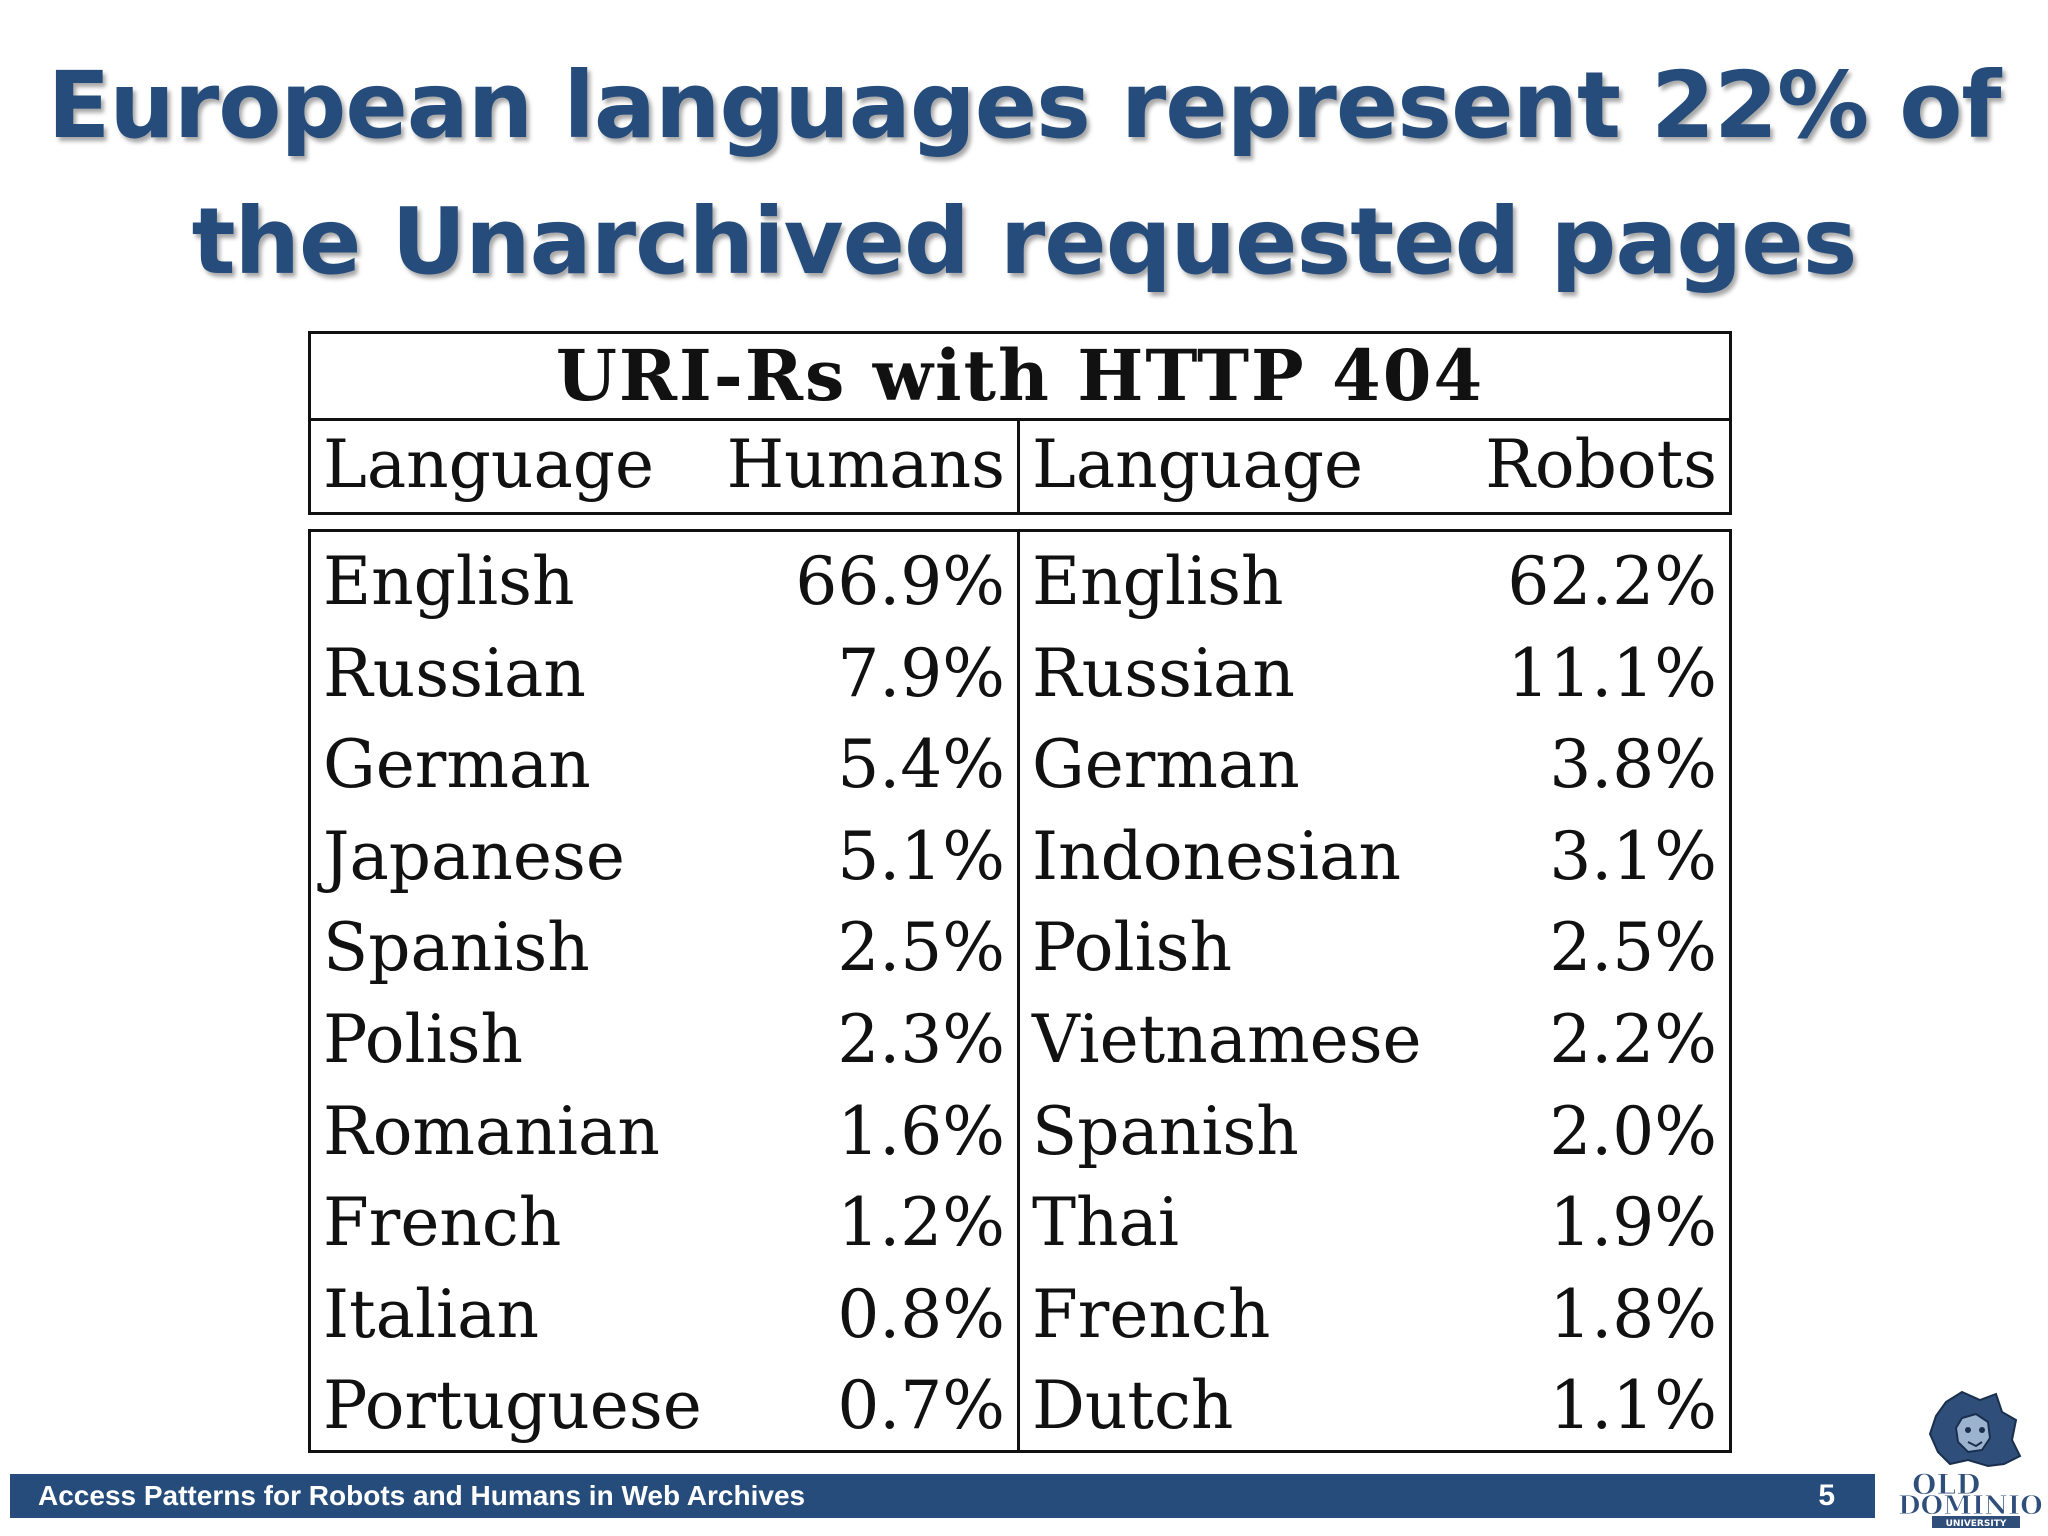 Image resolution: width=2048 pixels, height=1536 pixels. What do you see at coordinates (921, 1223) in the screenshot?
I see `humans-percent-cell: 1.2%` at bounding box center [921, 1223].